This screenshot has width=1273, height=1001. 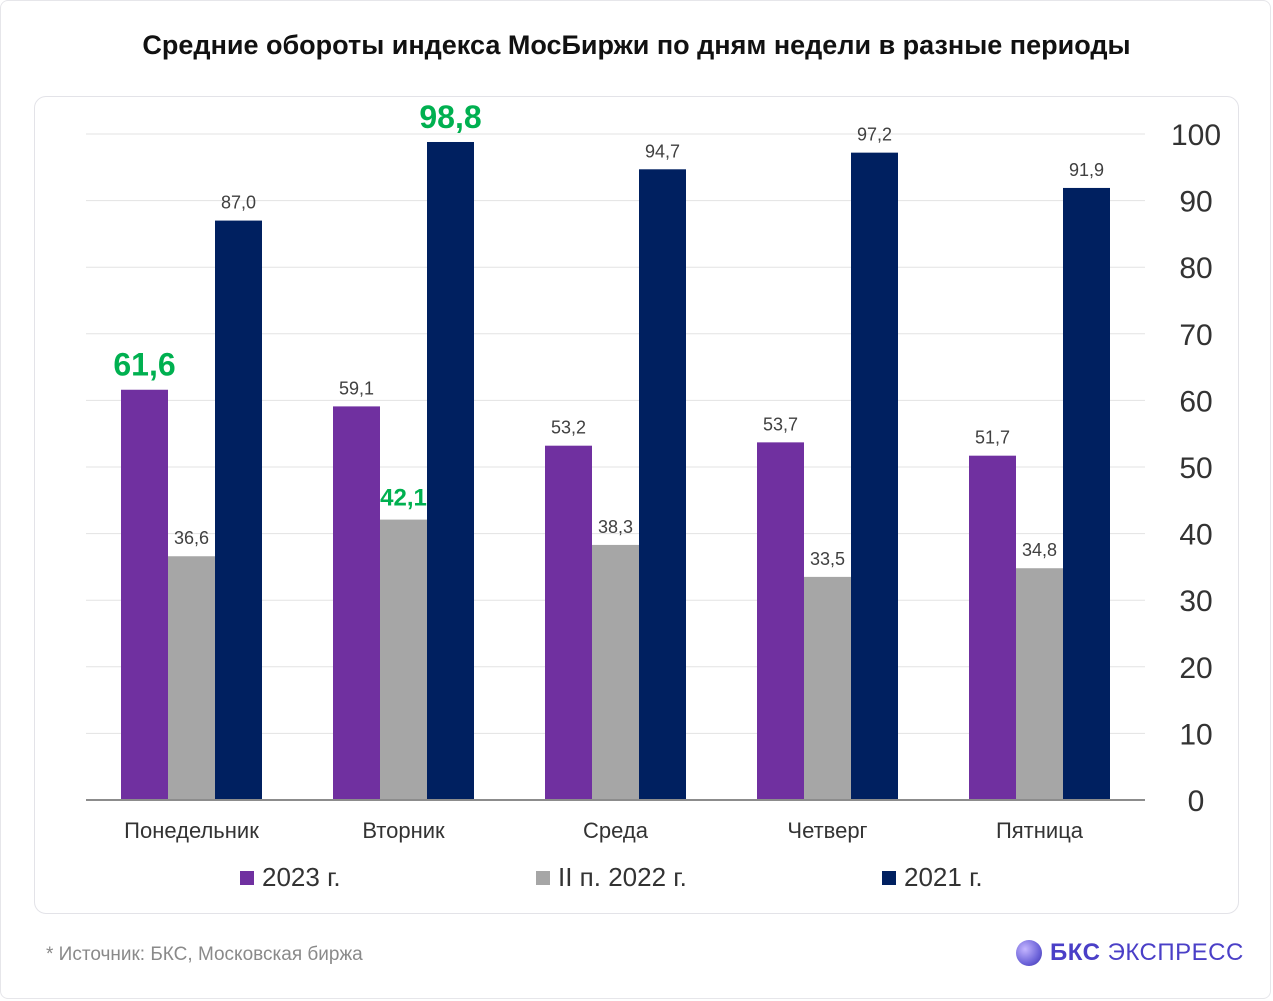 What do you see at coordinates (616, 830) in the screenshot?
I see `x-tick-label: Среда` at bounding box center [616, 830].